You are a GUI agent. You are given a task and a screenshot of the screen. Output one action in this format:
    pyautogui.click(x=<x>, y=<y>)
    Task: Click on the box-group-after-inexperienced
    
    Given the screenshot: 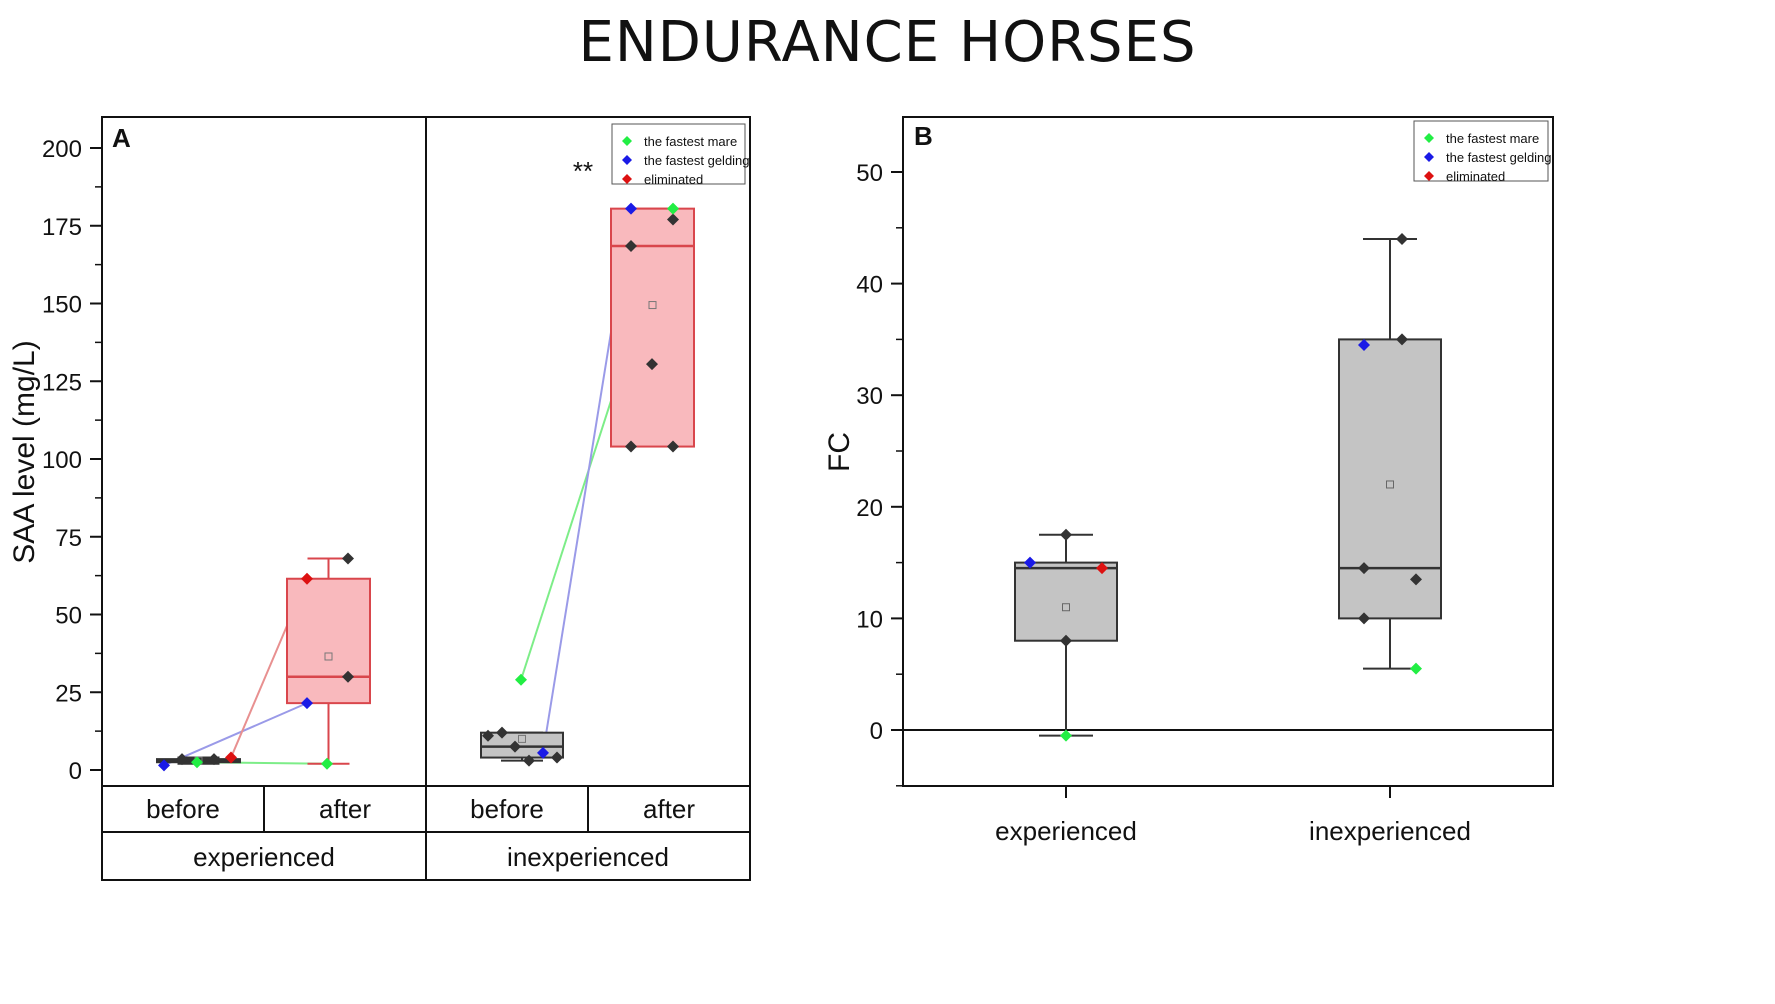 What is the action you would take?
    pyautogui.click(x=652, y=327)
    